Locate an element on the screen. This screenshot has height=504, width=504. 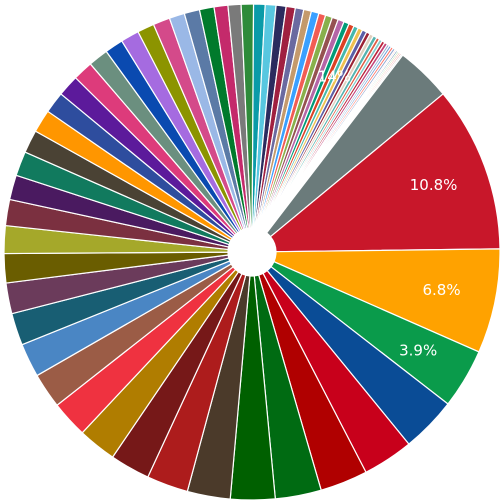
slice-label-3: 6.8% is located at coordinates (441, 290).